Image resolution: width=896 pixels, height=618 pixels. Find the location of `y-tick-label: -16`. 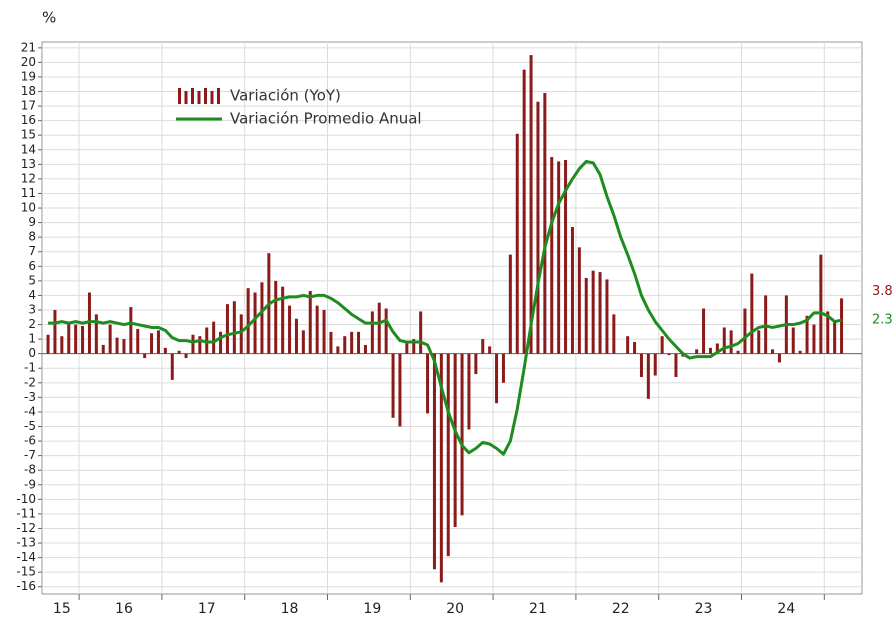

y-tick-label: -16 is located at coordinates (26, 586).